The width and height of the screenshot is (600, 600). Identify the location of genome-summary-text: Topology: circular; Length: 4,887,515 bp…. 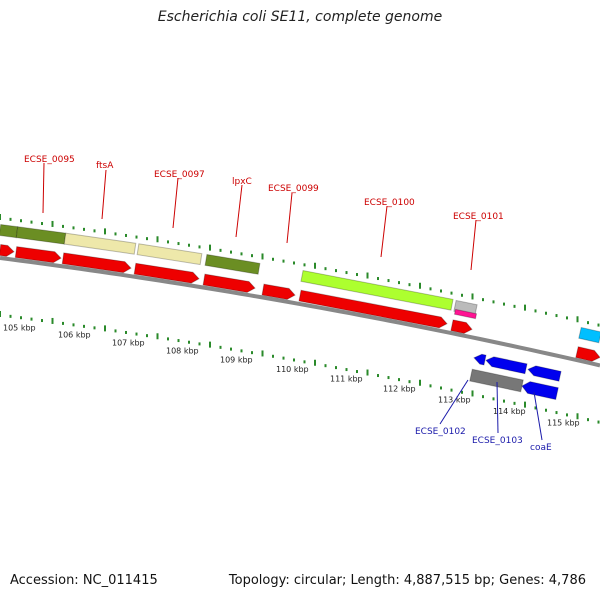
(407, 580).